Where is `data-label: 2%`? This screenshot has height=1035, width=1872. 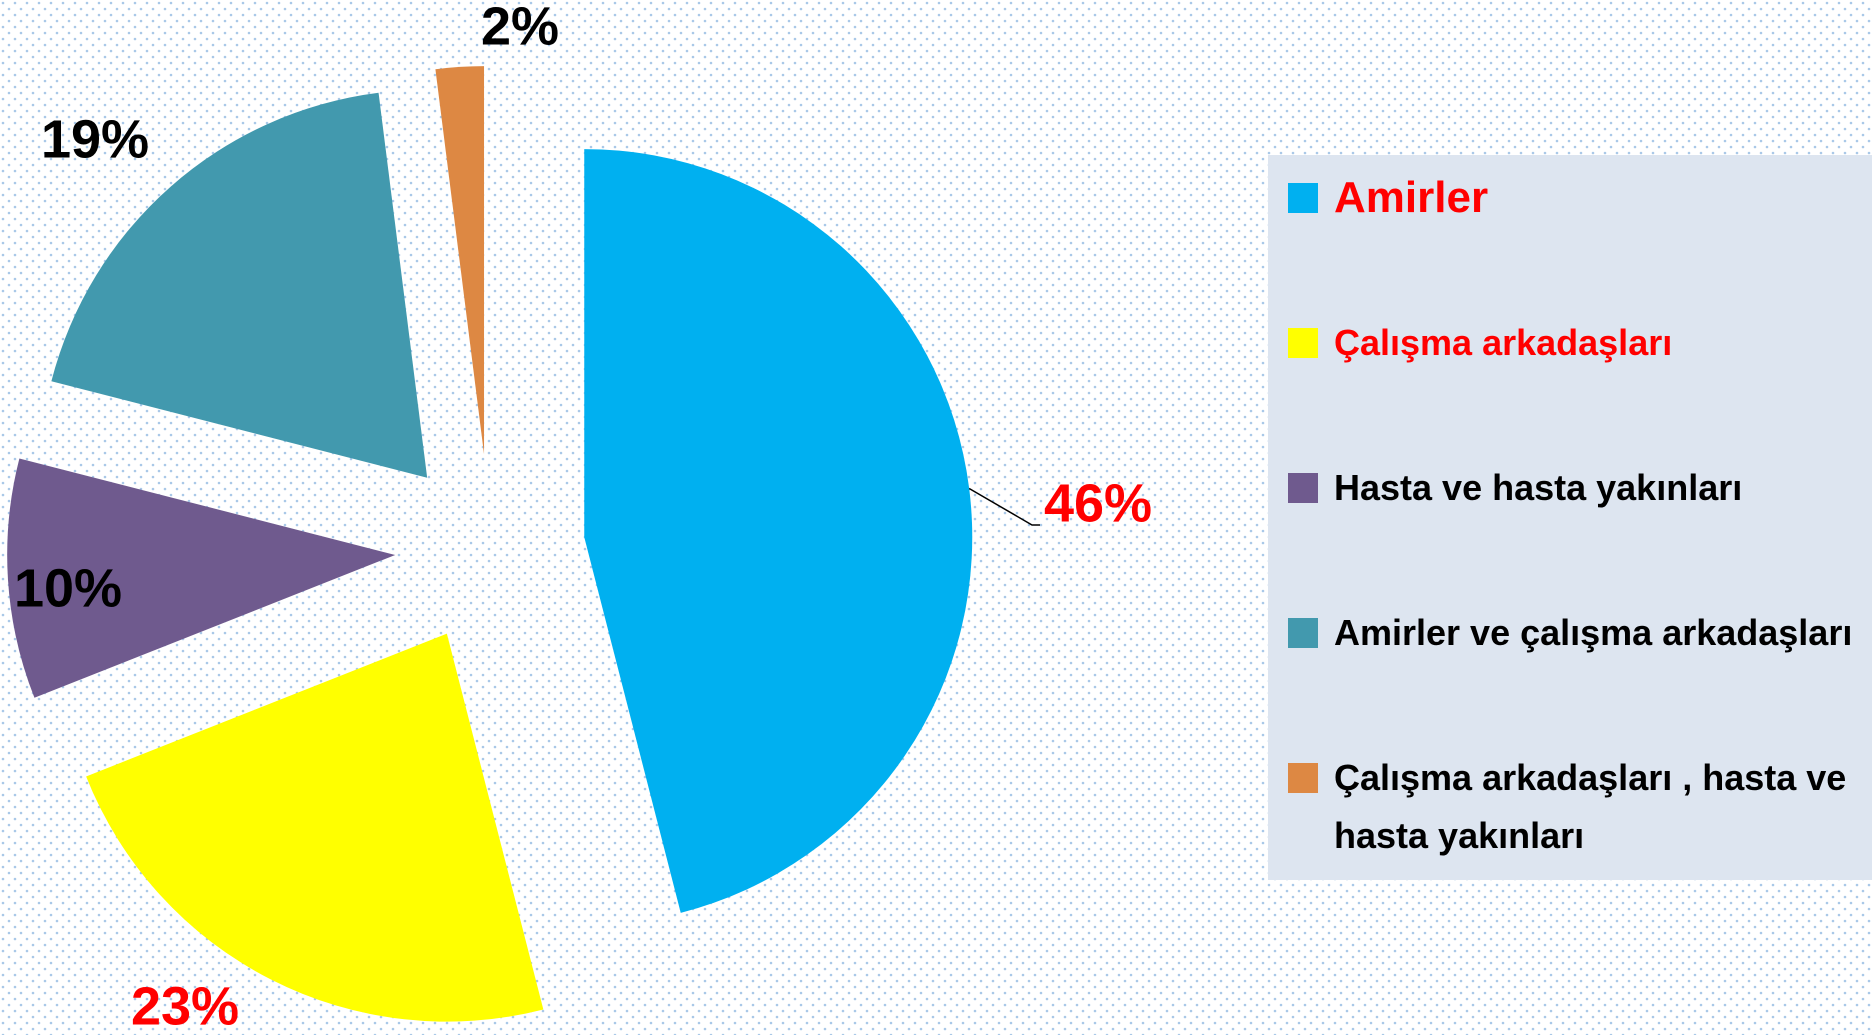 data-label: 2% is located at coordinates (520, 28).